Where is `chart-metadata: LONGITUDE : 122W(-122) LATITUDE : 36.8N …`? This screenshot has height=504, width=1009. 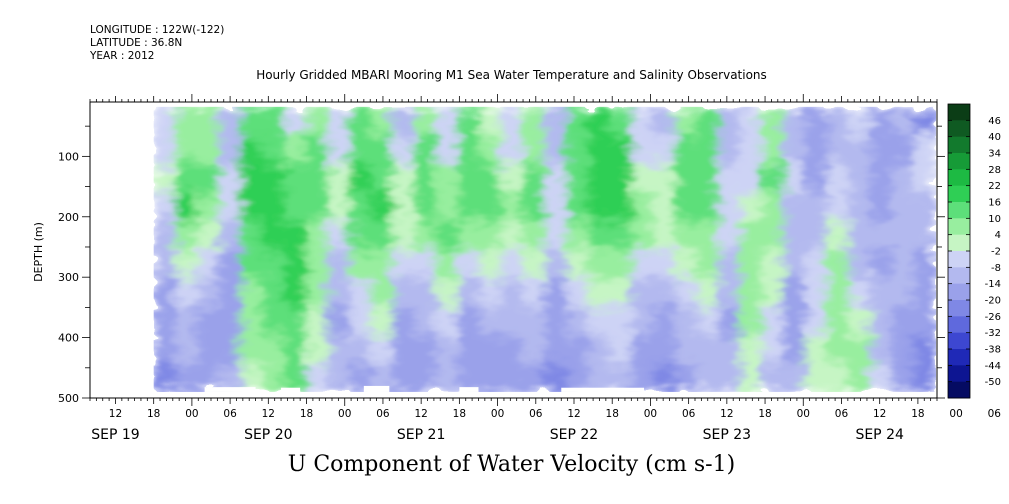 chart-metadata: LONGITUDE : 122W(-122) LATITUDE : 36.8N … is located at coordinates (157, 43).